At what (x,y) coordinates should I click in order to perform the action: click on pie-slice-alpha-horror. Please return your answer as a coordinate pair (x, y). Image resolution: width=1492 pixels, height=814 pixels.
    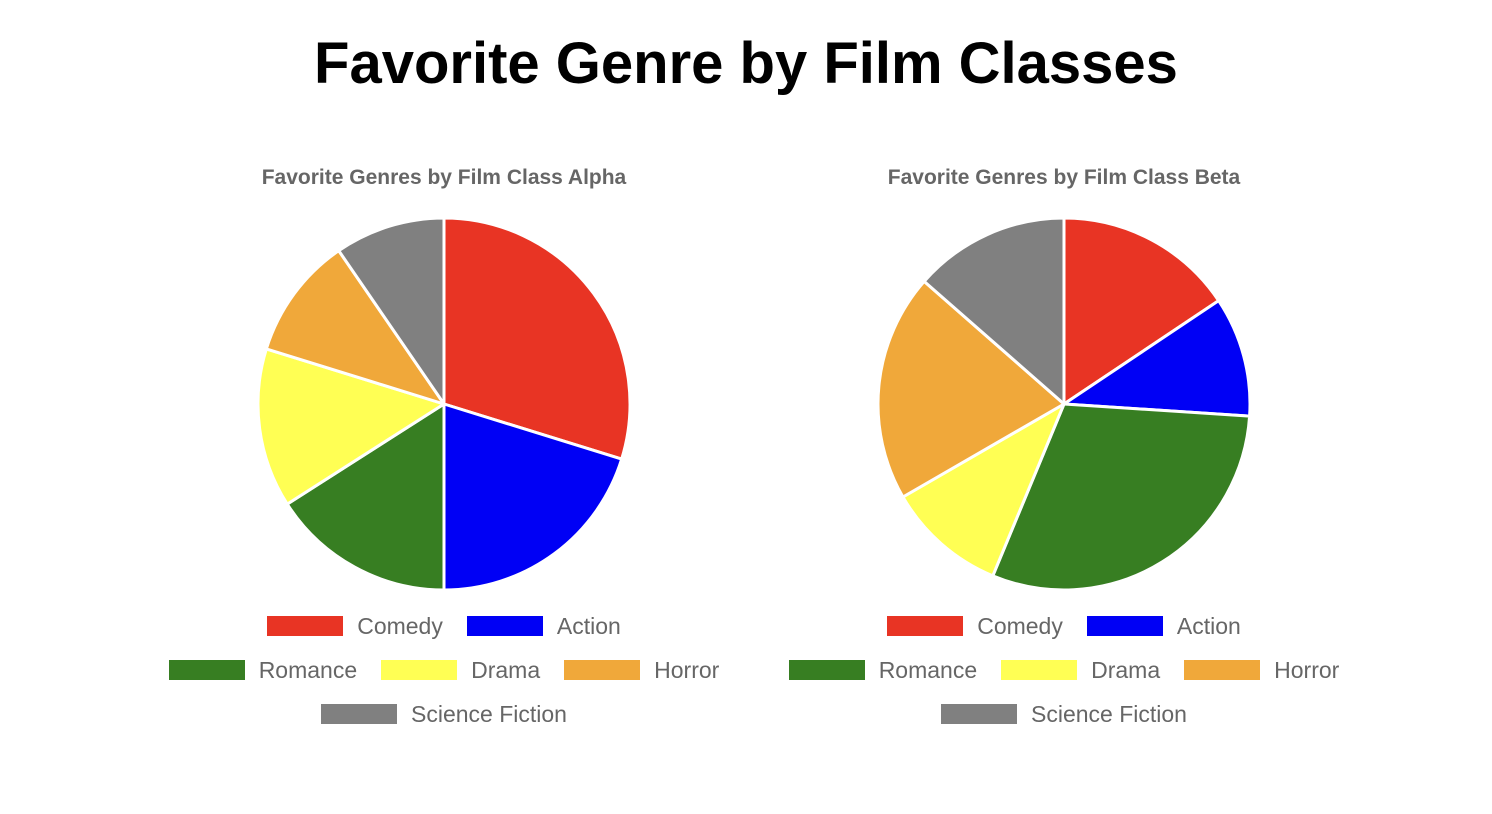
    Looking at the image, I should click on (355, 327).